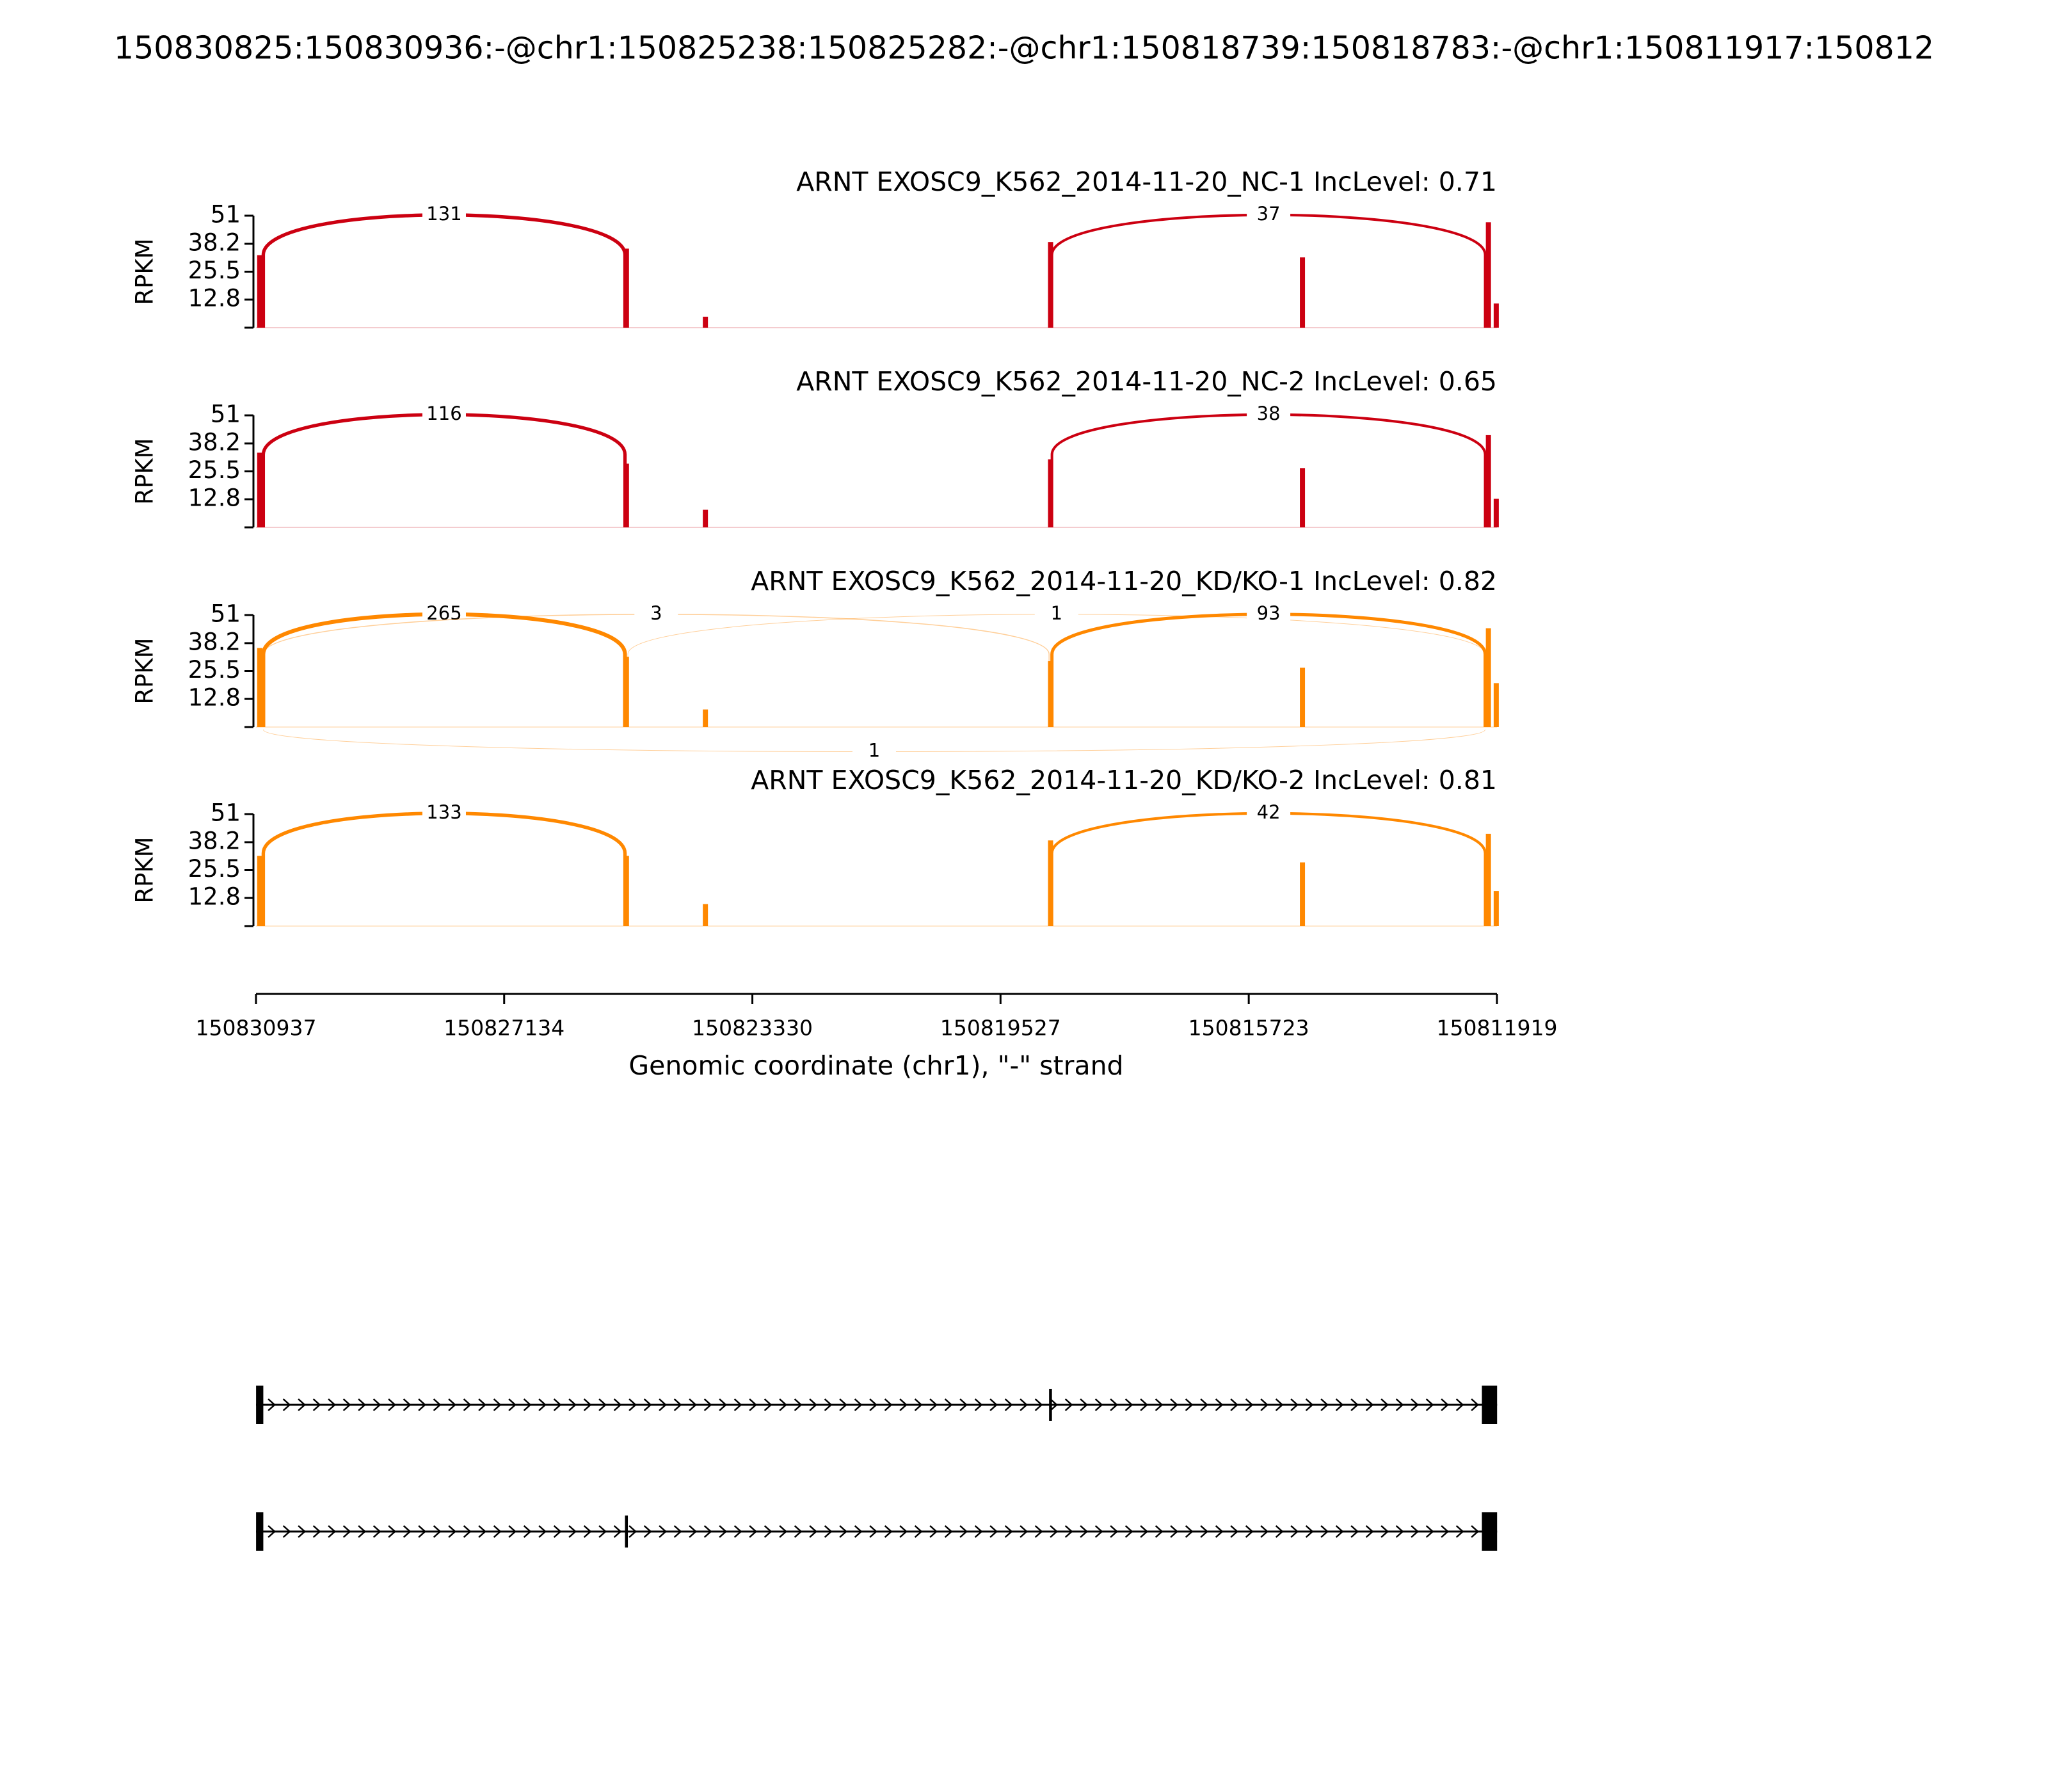  What do you see at coordinates (443, 214) in the screenshot?
I see `junction-label: 131` at bounding box center [443, 214].